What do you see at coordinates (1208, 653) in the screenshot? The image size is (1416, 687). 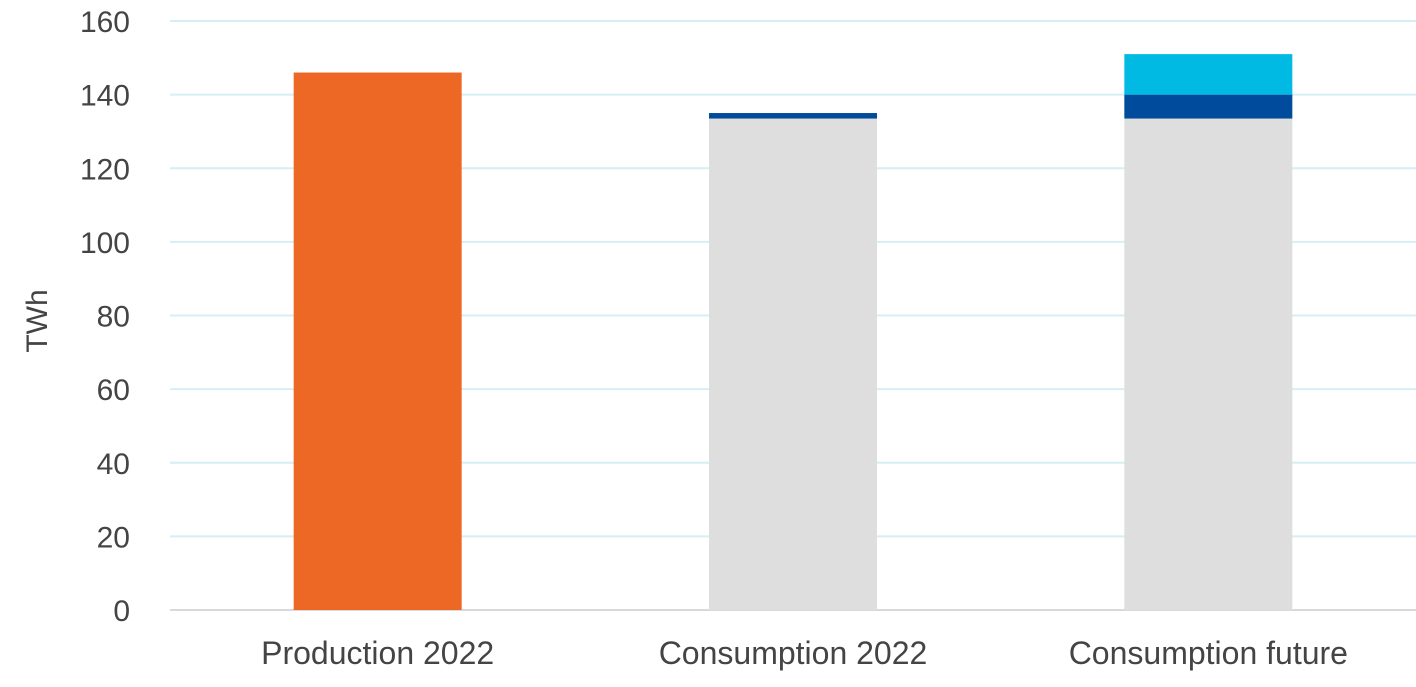 I see `x-category-label: Consumption future` at bounding box center [1208, 653].